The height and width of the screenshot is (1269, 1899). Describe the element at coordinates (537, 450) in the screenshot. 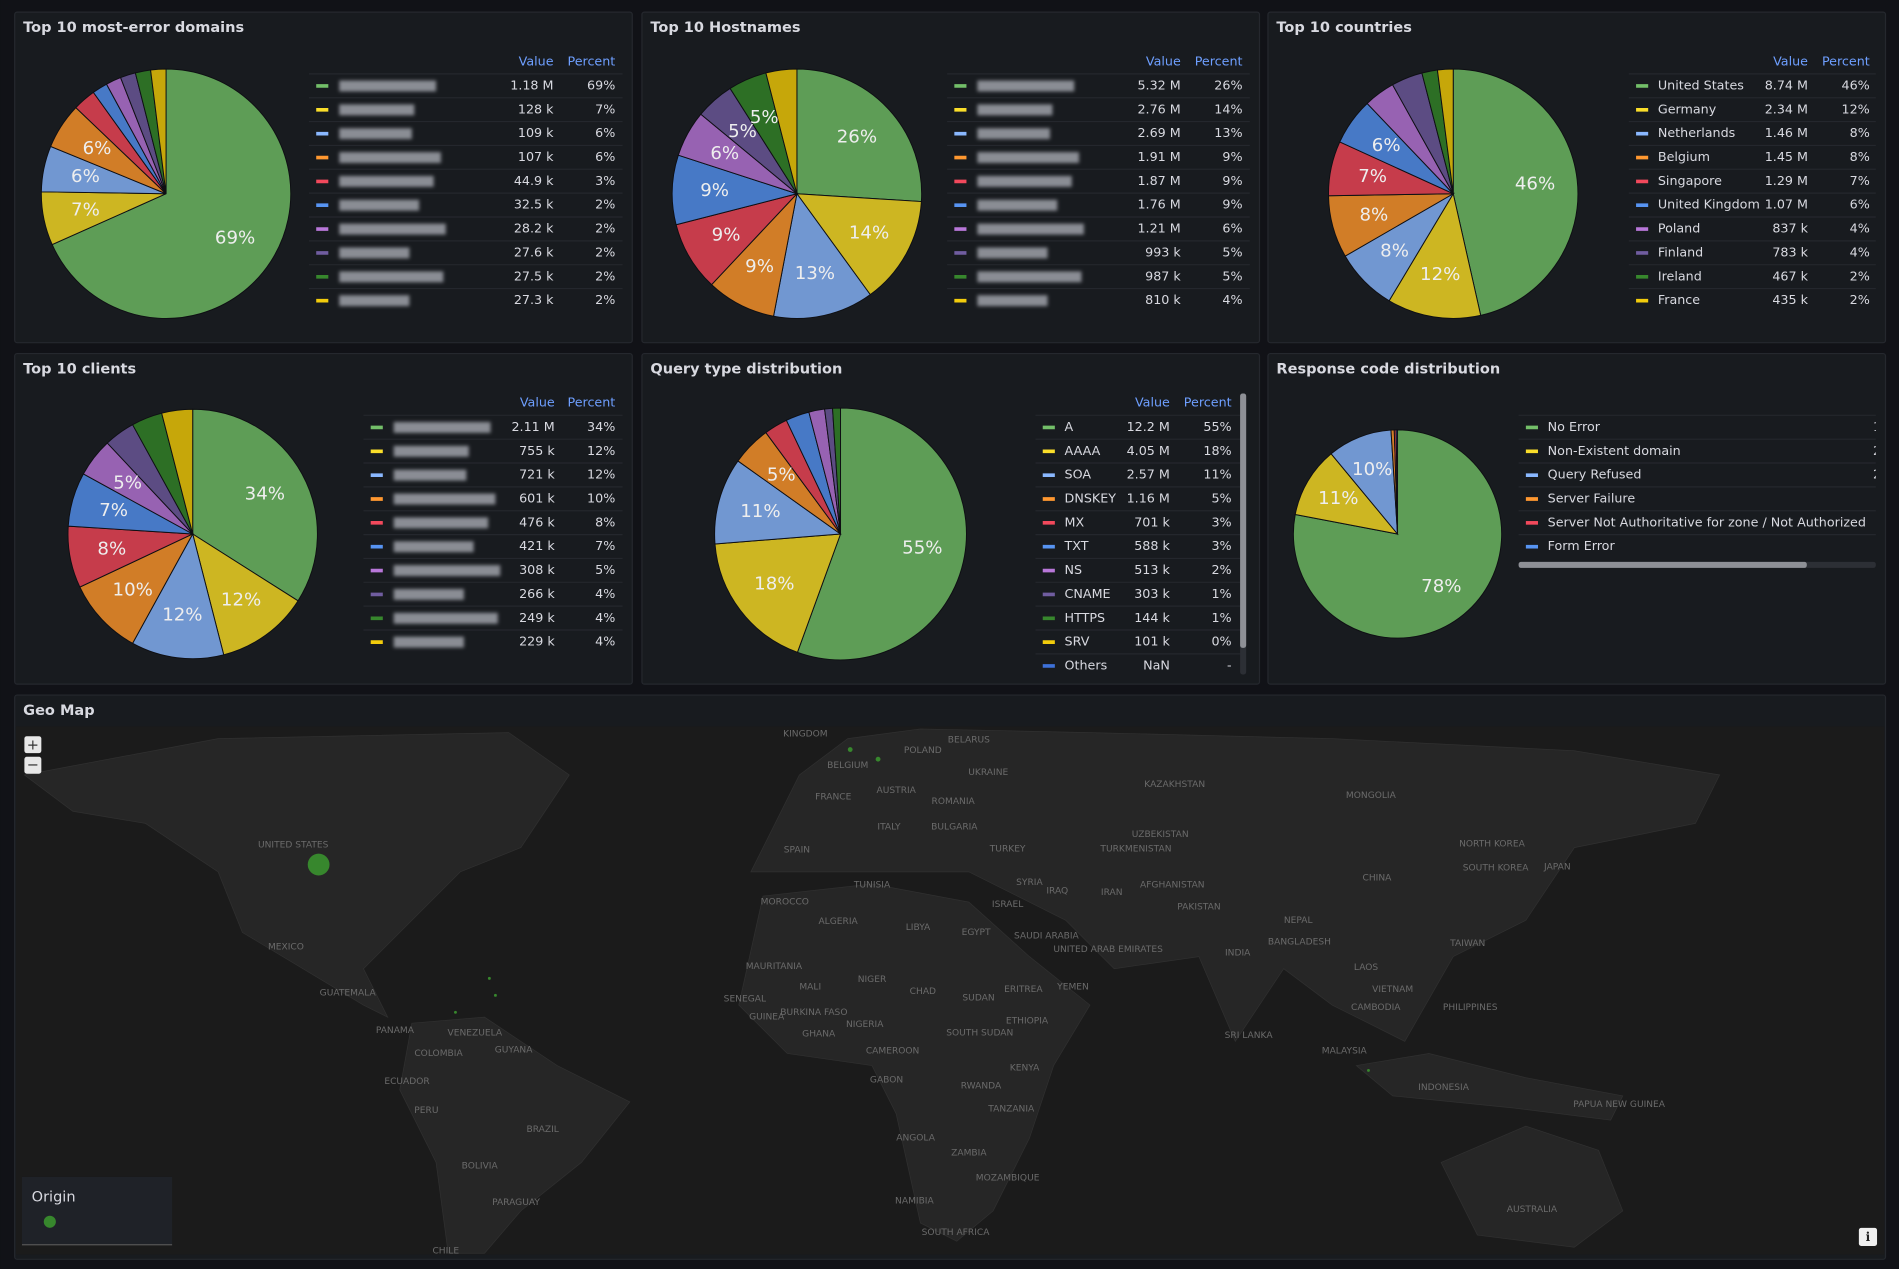

I see `legend-value: 755 k` at that location.